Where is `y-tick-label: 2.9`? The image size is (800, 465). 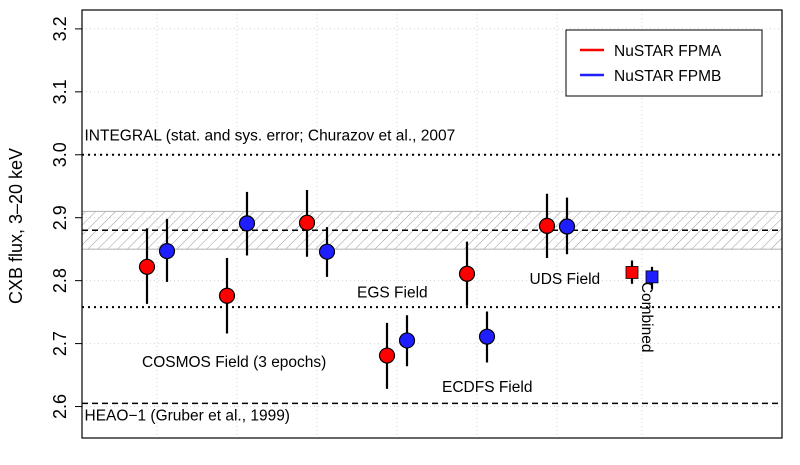
y-tick-label: 2.9 is located at coordinates (60, 217).